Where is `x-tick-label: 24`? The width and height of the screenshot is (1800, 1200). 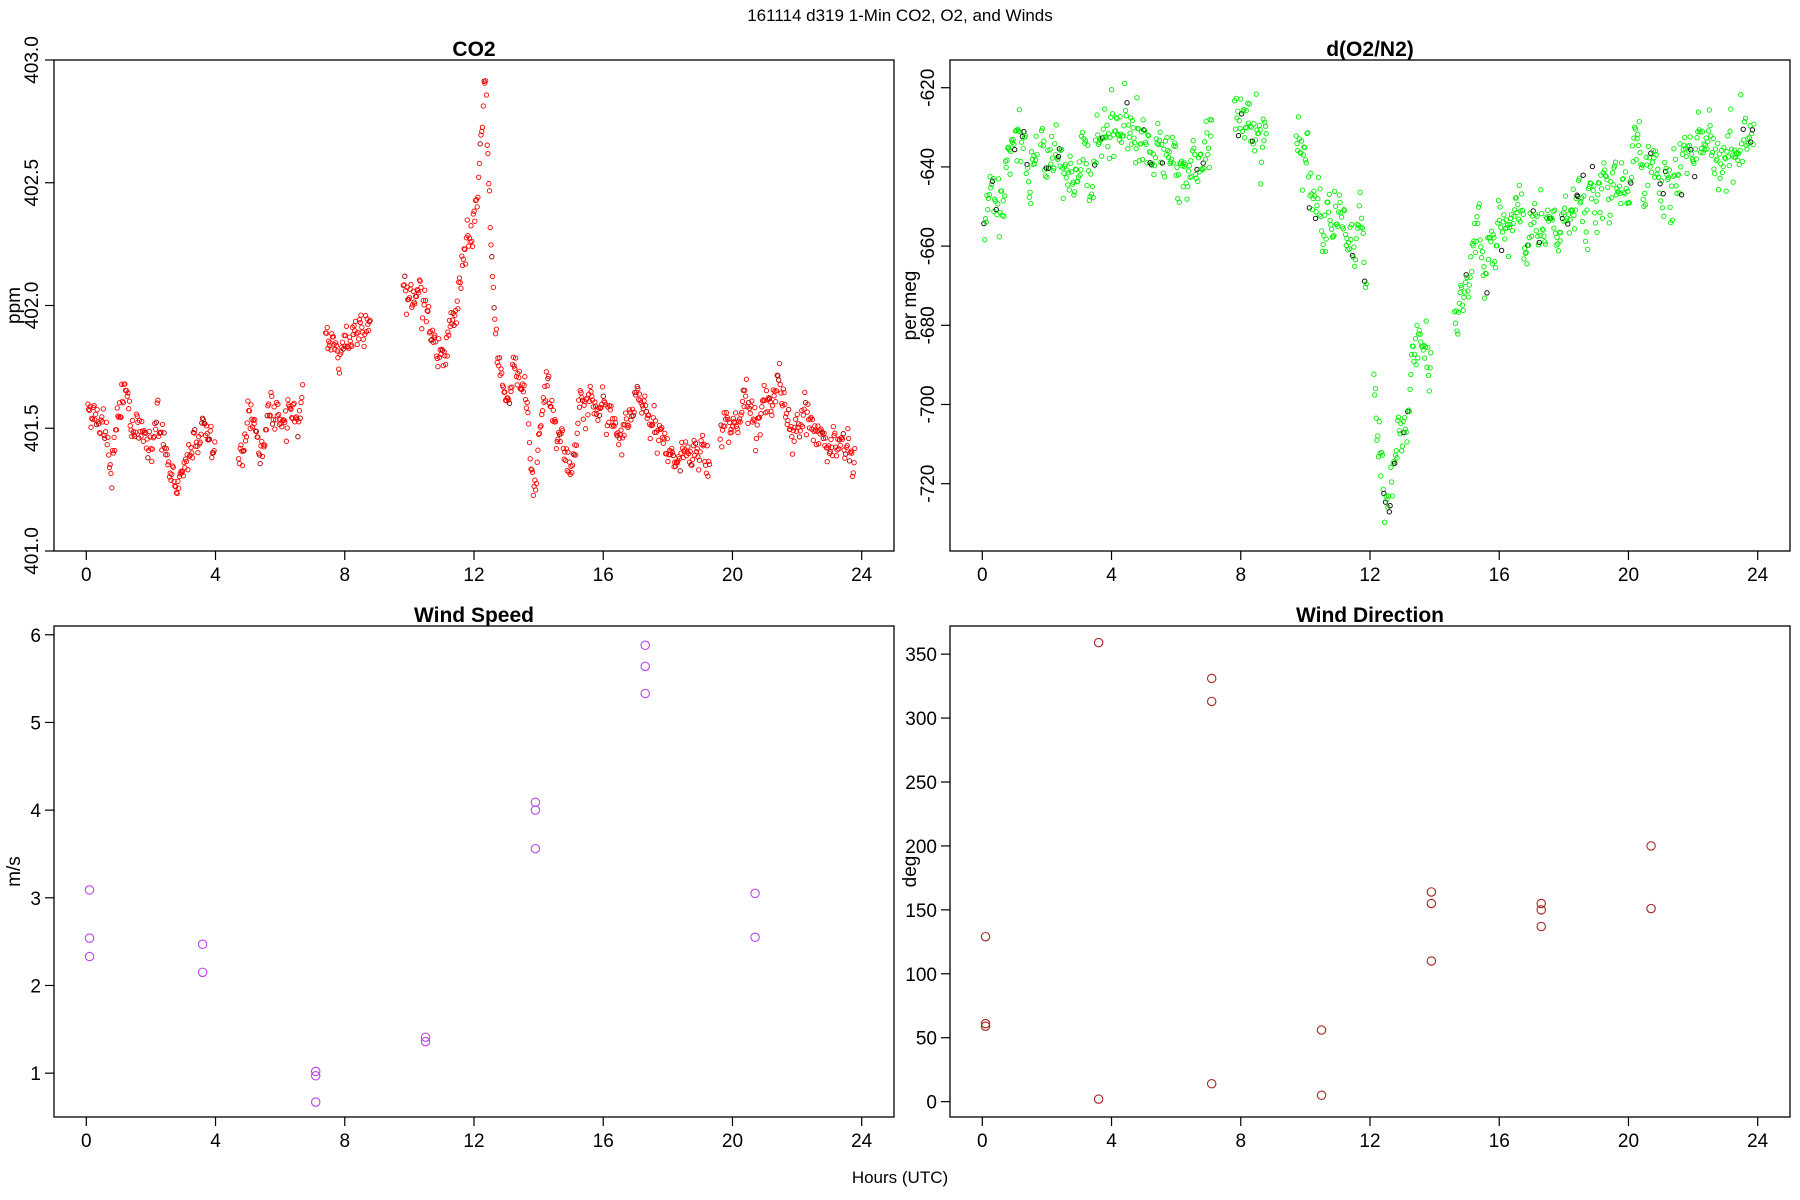
x-tick-label: 24 is located at coordinates (862, 575).